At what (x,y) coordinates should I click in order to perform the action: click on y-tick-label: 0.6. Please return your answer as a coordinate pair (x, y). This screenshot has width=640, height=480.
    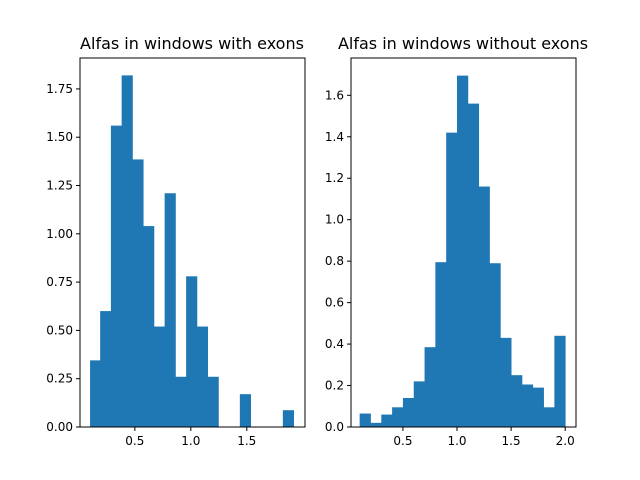
    Looking at the image, I should click on (334, 303).